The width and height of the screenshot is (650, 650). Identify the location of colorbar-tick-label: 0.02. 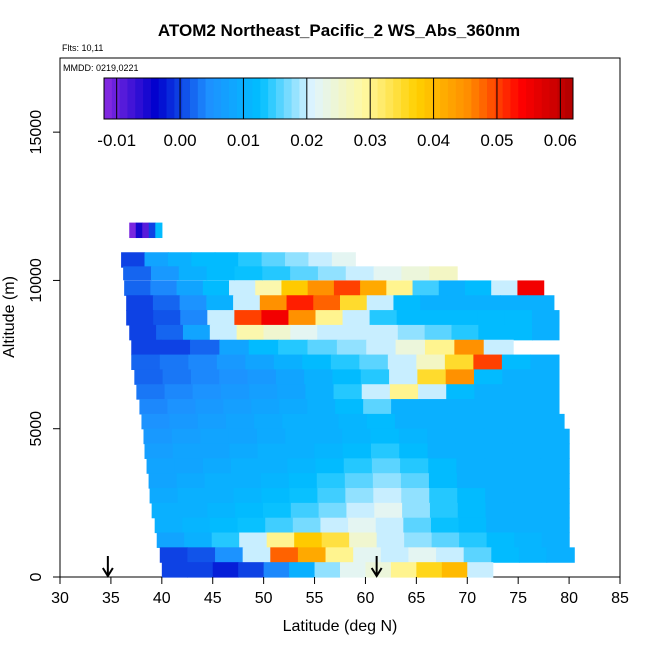
(306, 140).